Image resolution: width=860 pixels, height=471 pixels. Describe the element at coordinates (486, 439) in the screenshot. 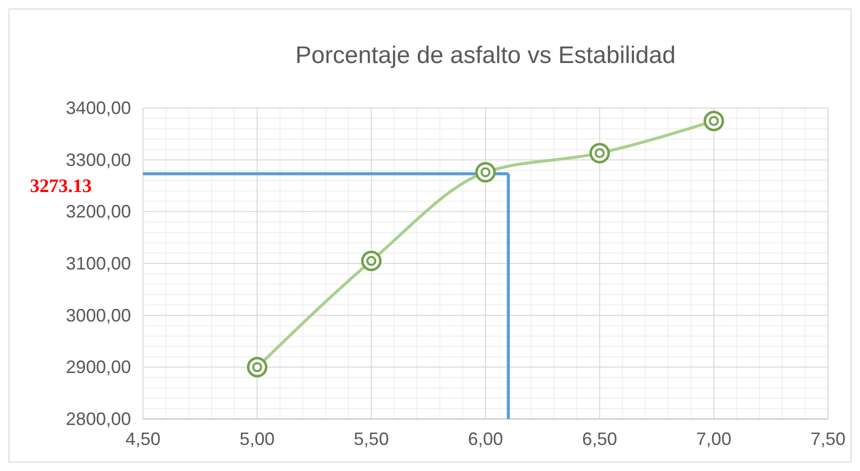

I see `x-tick-label: 6,00` at that location.